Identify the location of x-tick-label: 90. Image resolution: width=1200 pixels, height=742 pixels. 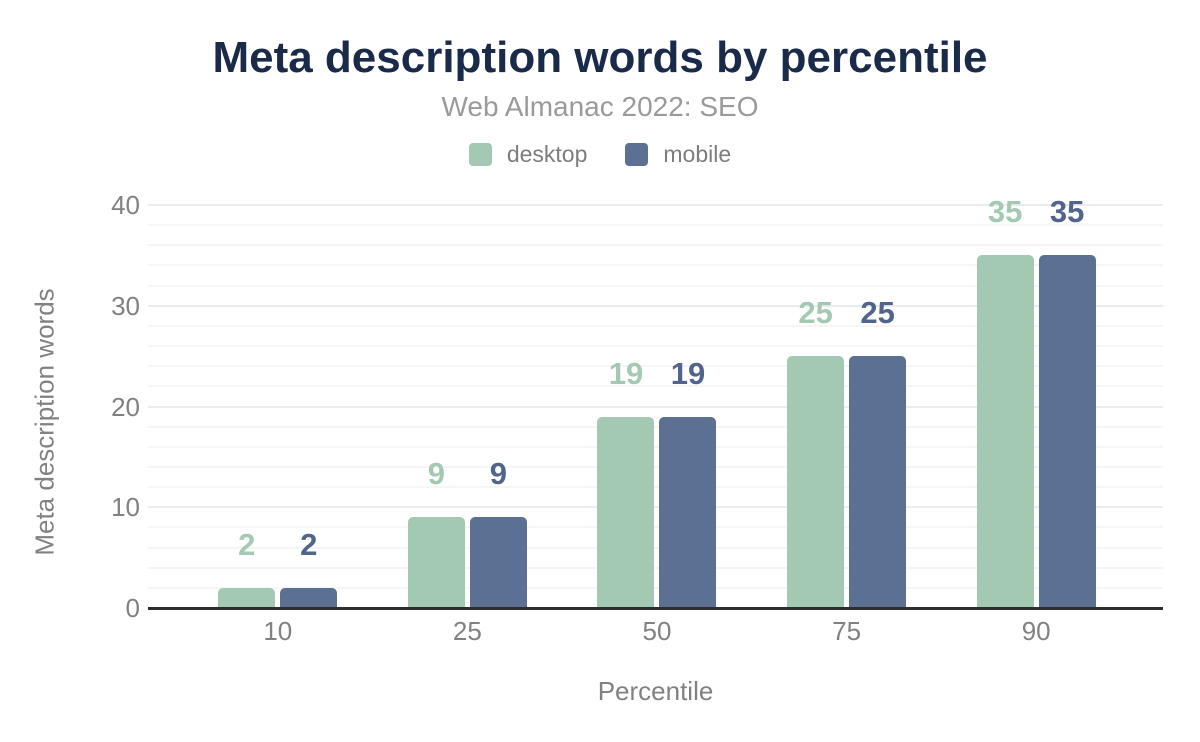
(1036, 631).